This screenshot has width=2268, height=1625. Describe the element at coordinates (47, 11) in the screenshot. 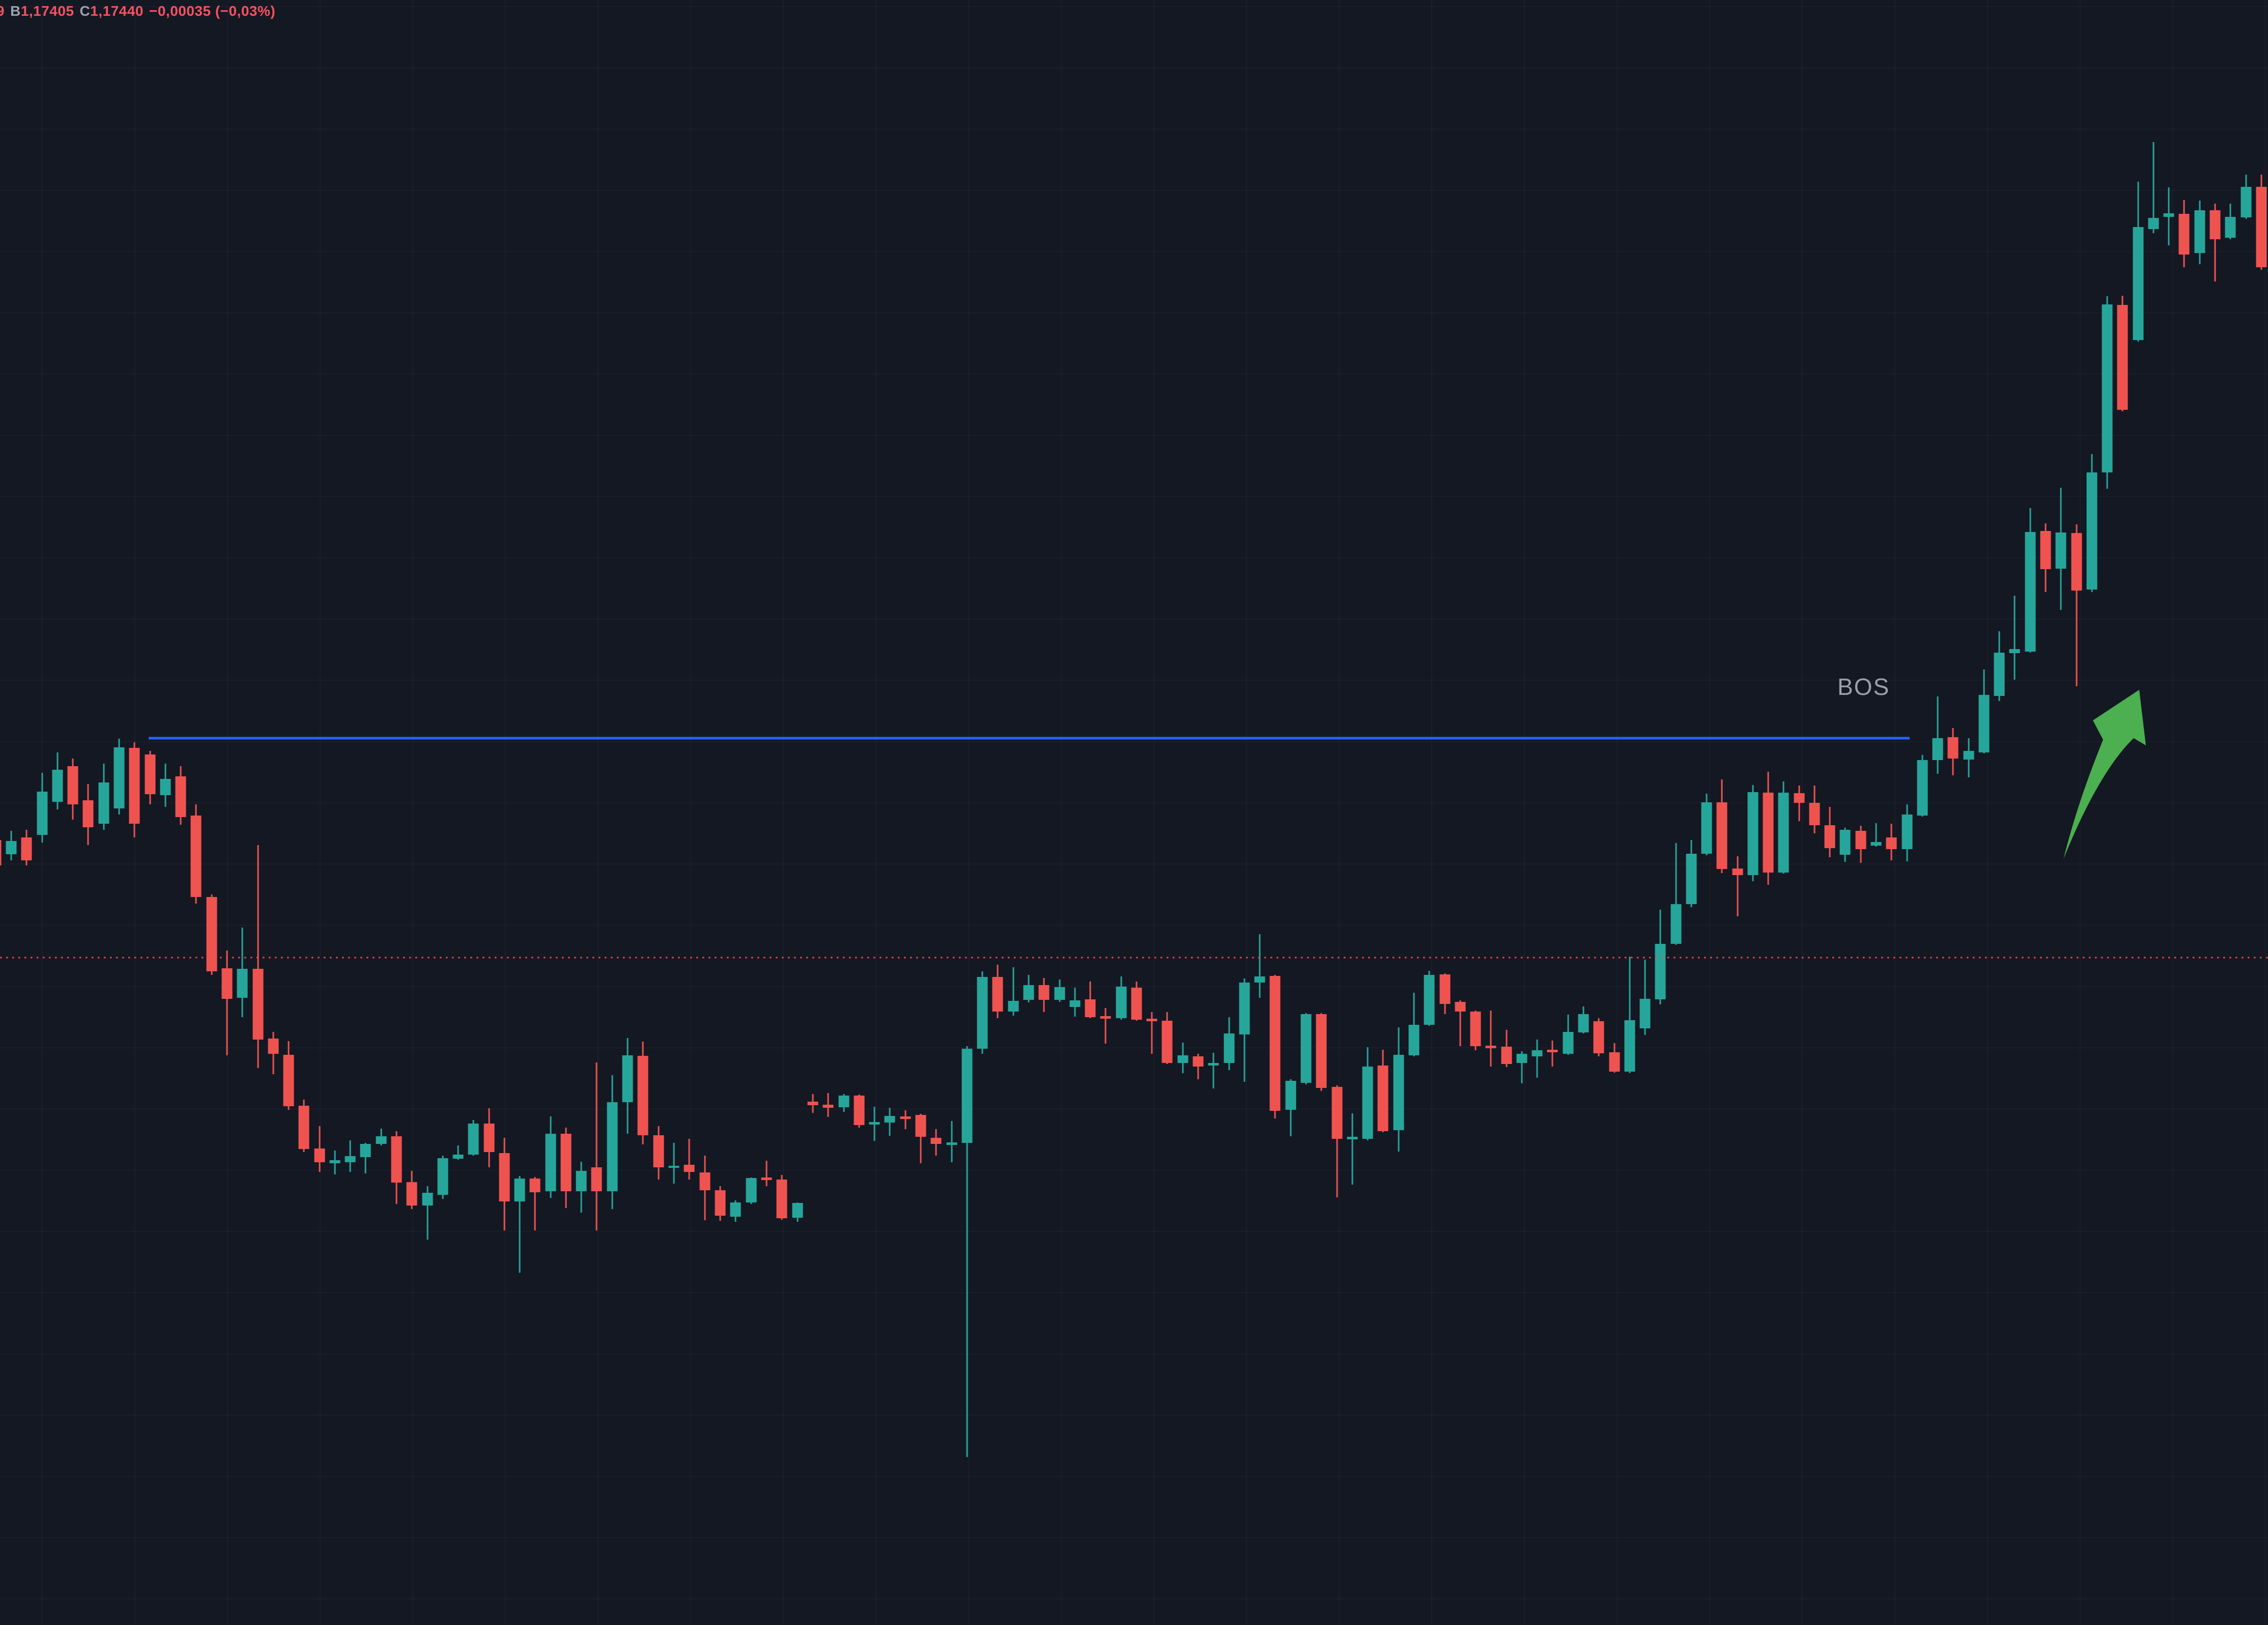

I see `bid-value: 1,17405` at that location.